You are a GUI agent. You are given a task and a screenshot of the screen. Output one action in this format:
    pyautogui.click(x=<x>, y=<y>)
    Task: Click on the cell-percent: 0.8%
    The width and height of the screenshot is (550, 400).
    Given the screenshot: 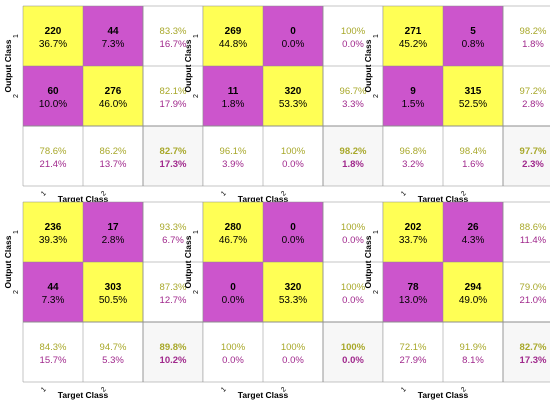 What is the action you would take?
    pyautogui.click(x=473, y=44)
    